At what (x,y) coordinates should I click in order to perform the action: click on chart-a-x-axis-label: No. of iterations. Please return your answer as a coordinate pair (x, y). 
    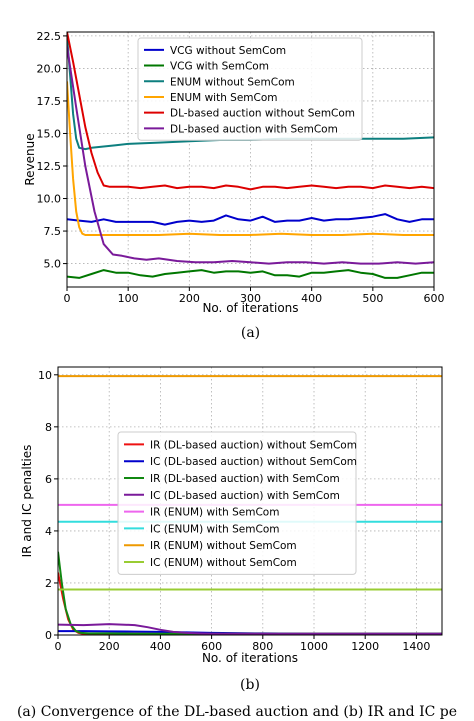
    Looking at the image, I should click on (250, 308).